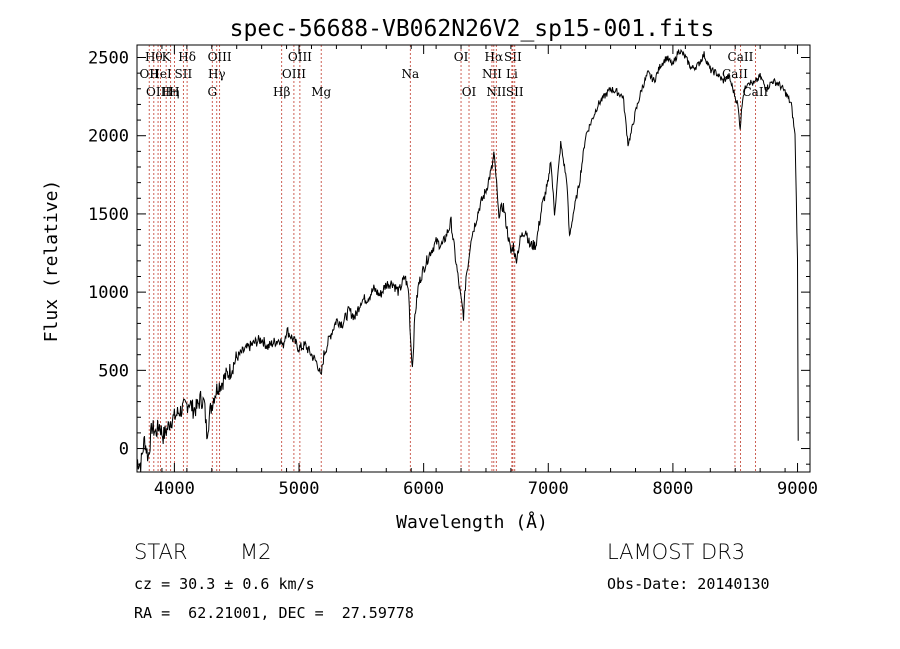 Image resolution: width=900 pixels, height=649 pixels. Describe the element at coordinates (512, 74) in the screenshot. I see `line-marker-label: Li` at that location.